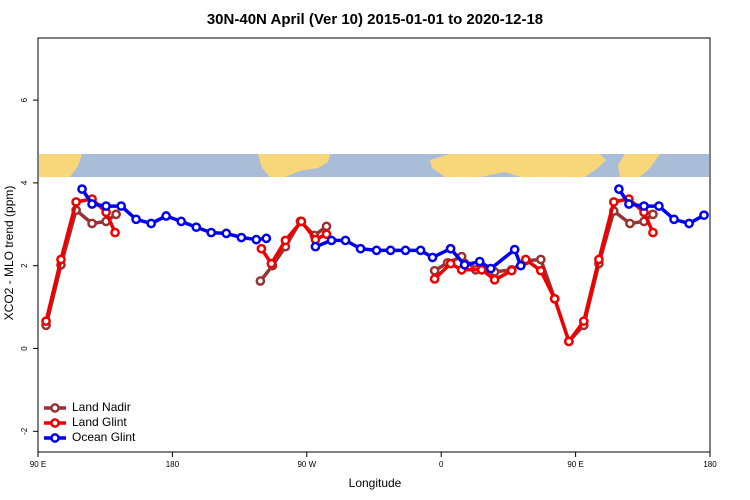 The height and width of the screenshot is (500, 750). I want to click on x-axis-label: Longitude, so click(375, 483).